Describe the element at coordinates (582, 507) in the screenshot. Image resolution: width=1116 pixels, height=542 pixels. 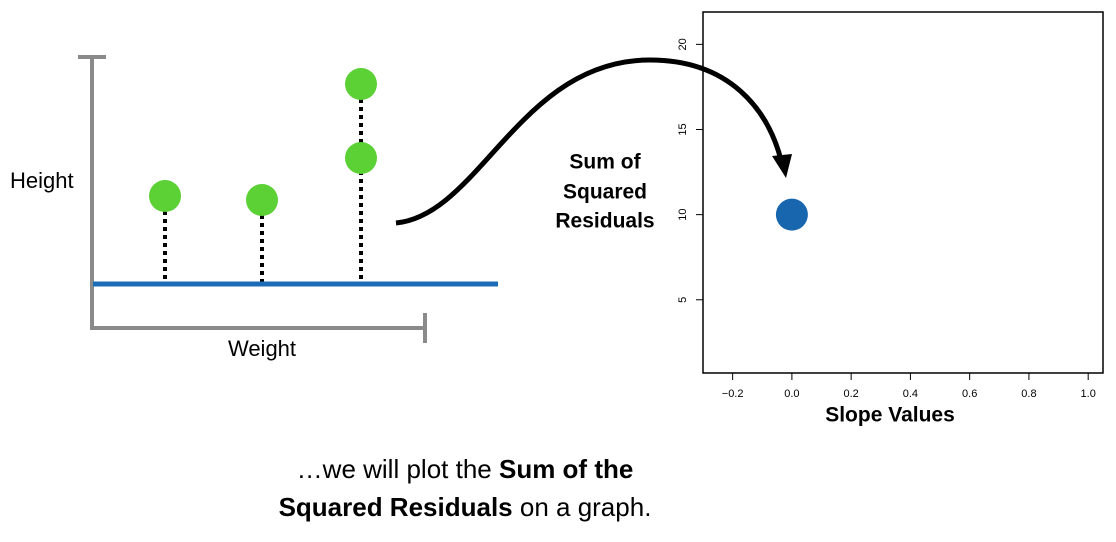
I see `caption-text: on a graph.` at that location.